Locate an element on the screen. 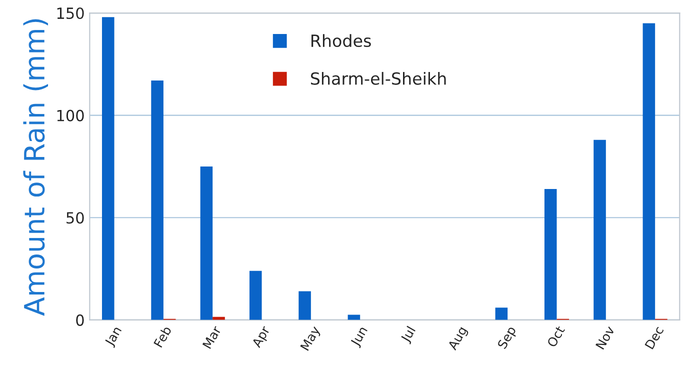  y-tick-label: 100 is located at coordinates (70, 116).